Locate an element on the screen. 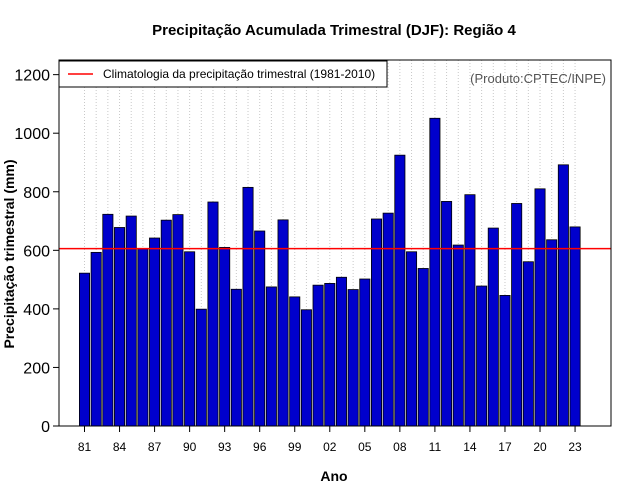 The width and height of the screenshot is (640, 500). credit-text: (Produto:CPTEC/INPE) is located at coordinates (538, 78).